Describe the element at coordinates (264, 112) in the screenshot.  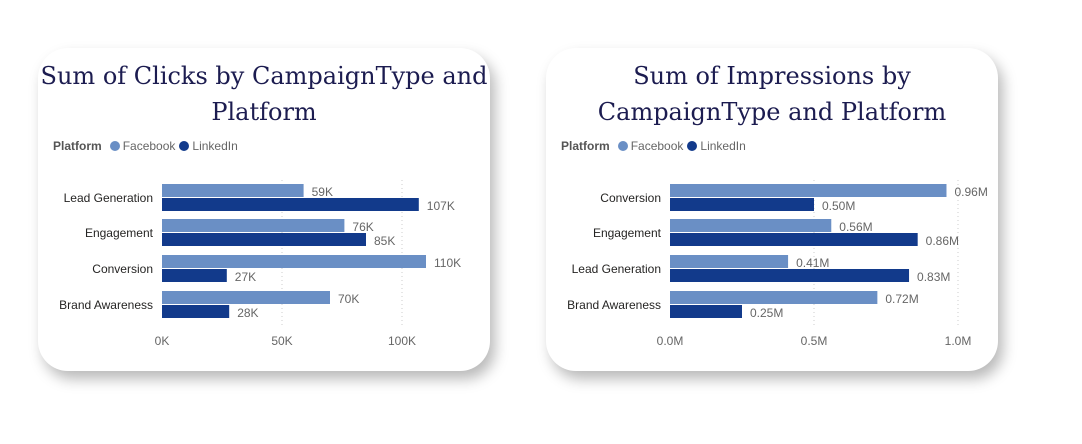
I see `chart-title-line: Platform` at that location.